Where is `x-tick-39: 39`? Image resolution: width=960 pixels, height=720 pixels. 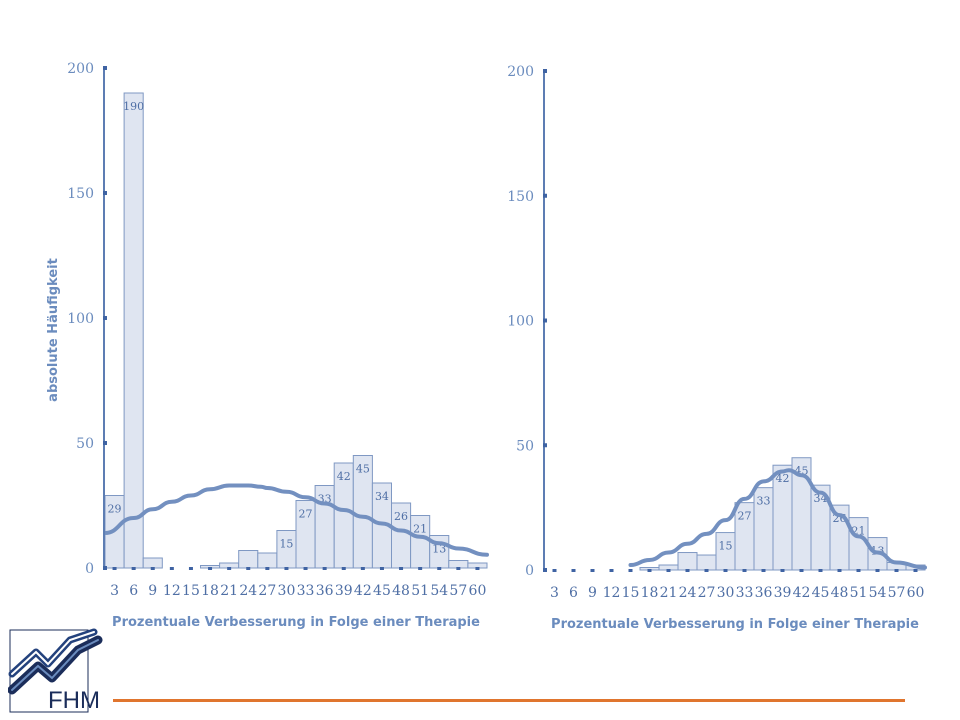 x-tick-39: 39 is located at coordinates (344, 591).